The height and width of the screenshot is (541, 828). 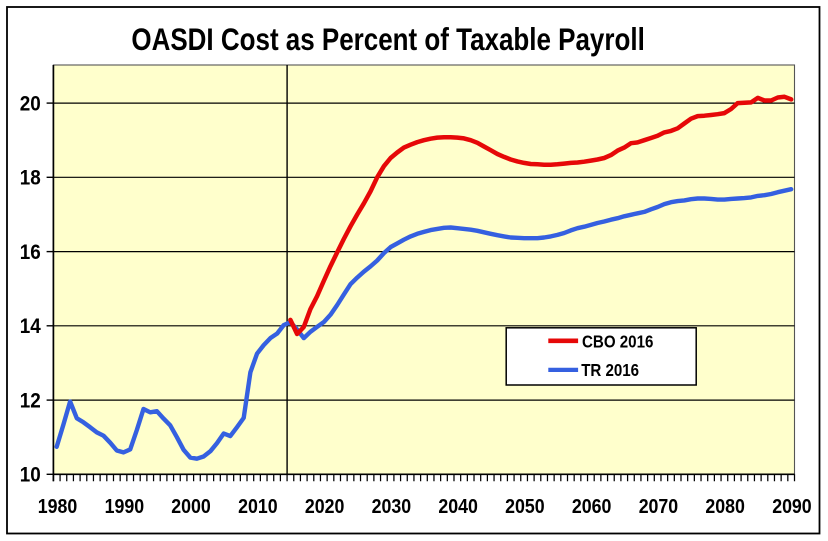 What do you see at coordinates (659, 507) in the screenshot?
I see `svg-text: 2070` at bounding box center [659, 507].